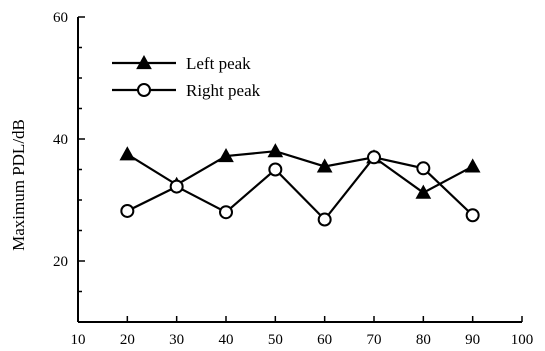 The image size is (545, 351). Describe the element at coordinates (60, 18) in the screenshot. I see `y-tick-label: 60` at that location.